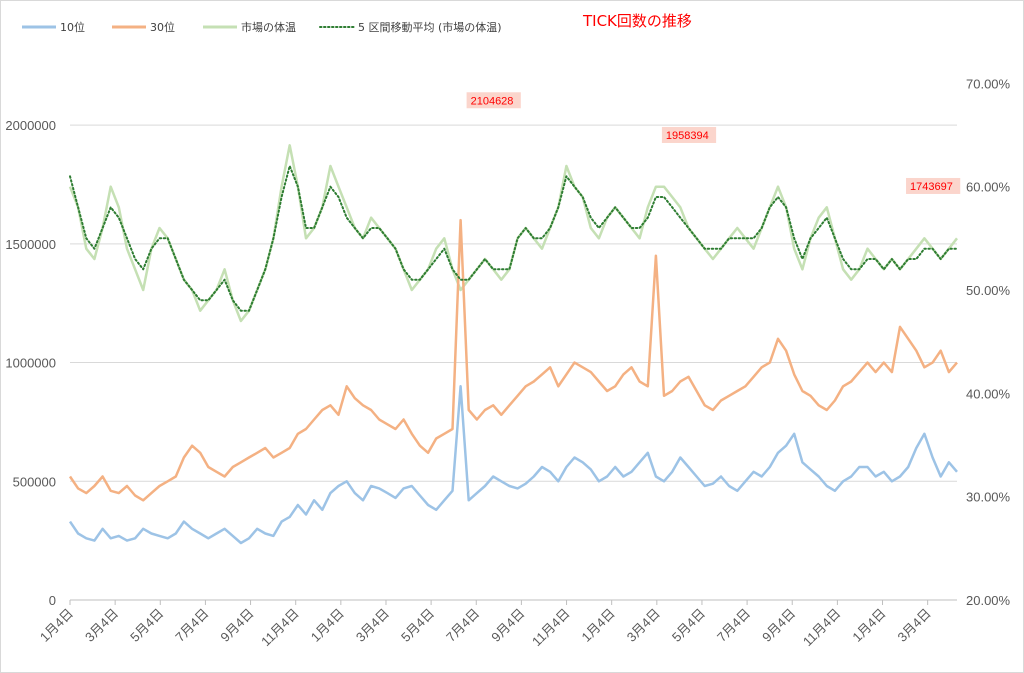 This screenshot has width=1024, height=673. I want to click on y-left-tick-label: 0, so click(52, 600).